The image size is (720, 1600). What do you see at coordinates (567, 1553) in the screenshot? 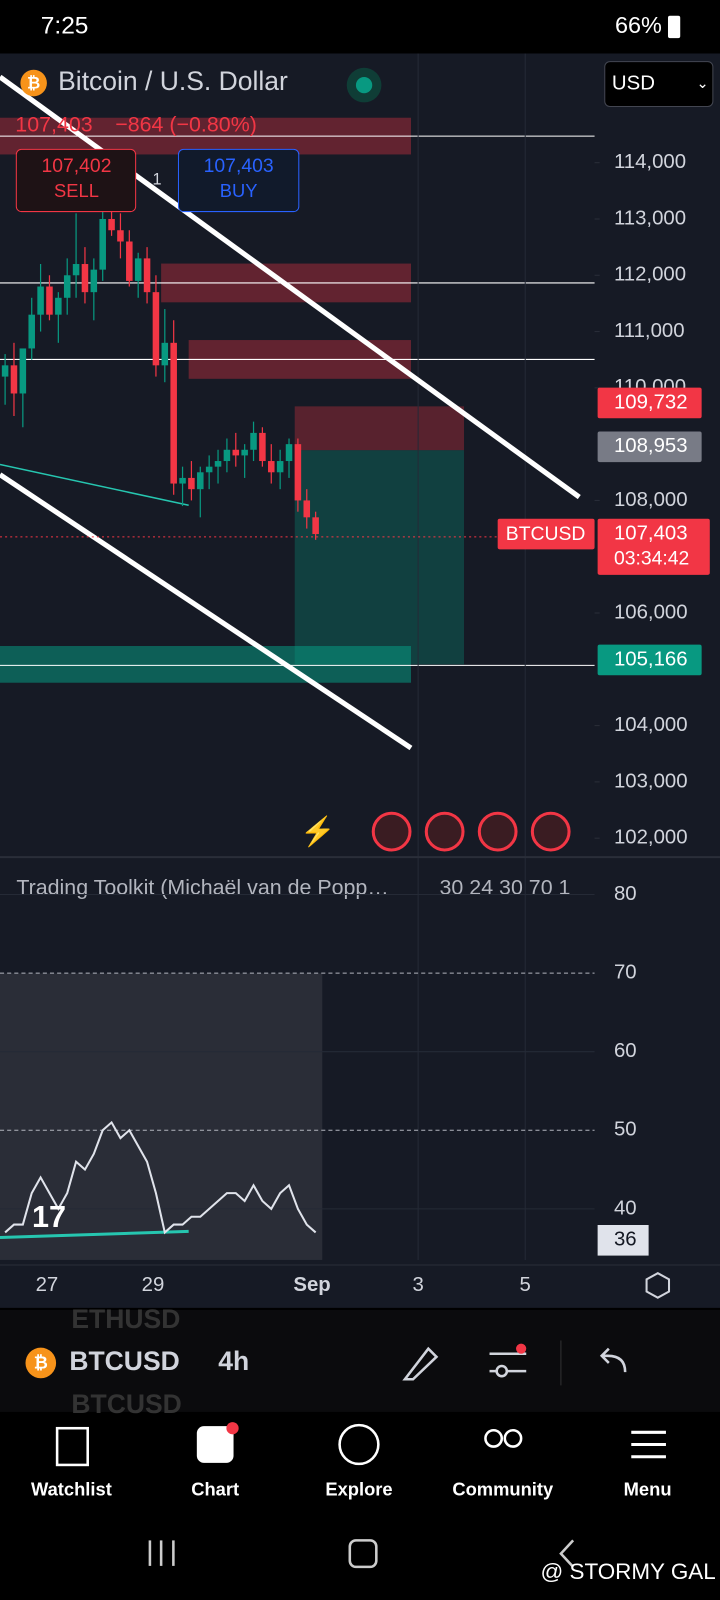
I see `back-button` at bounding box center [567, 1553].